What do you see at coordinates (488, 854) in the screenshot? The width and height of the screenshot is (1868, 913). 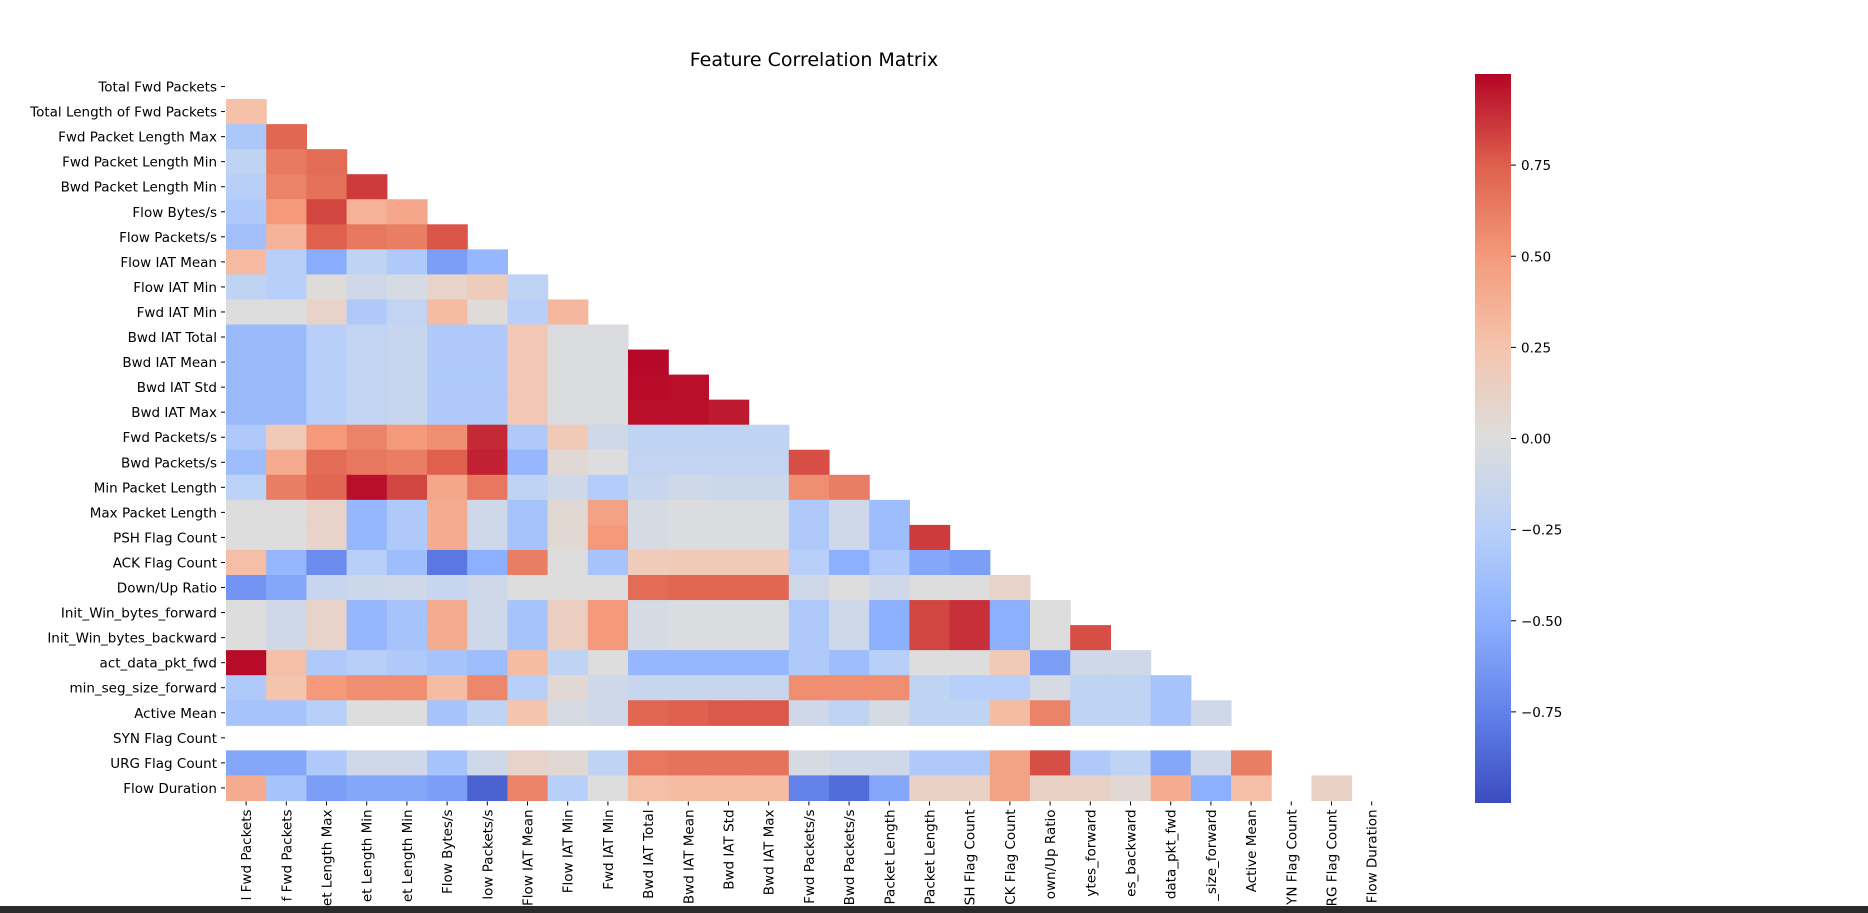 I see `column-tick-label: low Packets/s` at bounding box center [488, 854].